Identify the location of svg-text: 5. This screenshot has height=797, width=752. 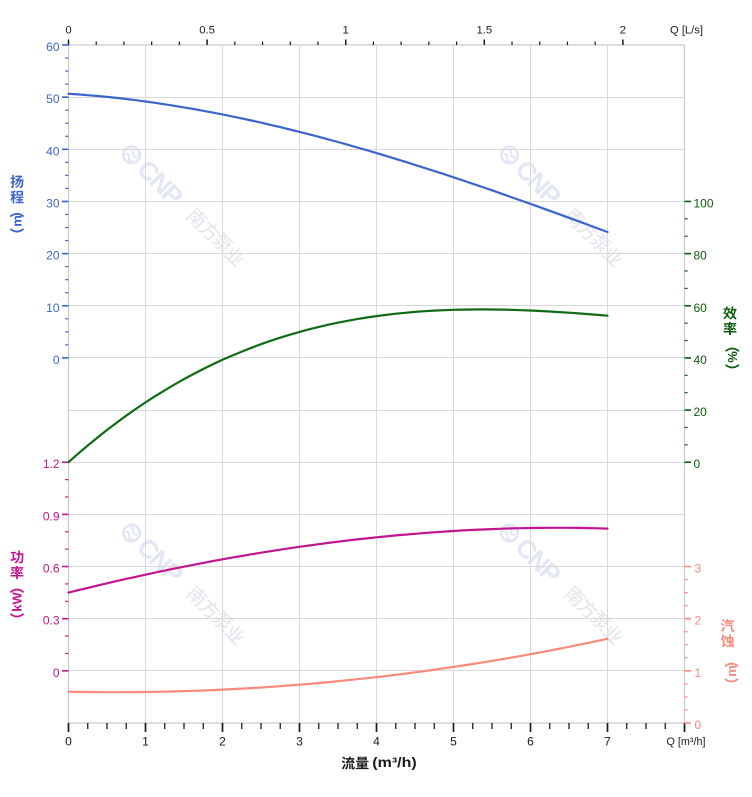
(453, 741).